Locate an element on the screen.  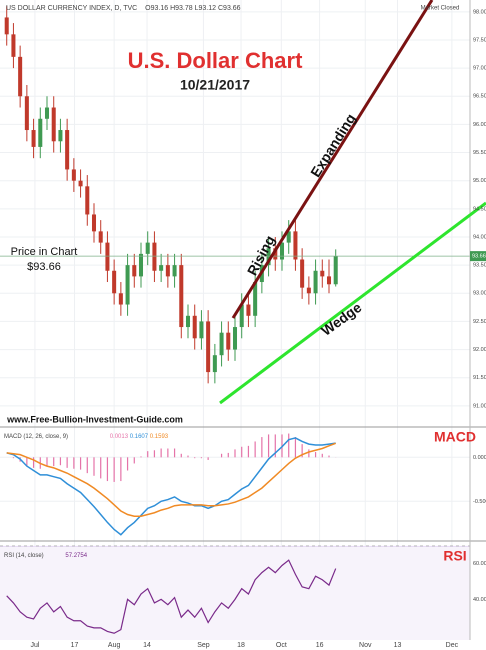
x-tick-label: 17 is located at coordinates (75, 645).